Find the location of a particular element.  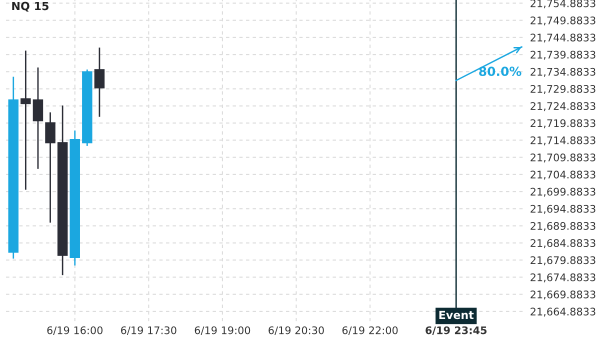

x-tick-label: 6/19 23:45 is located at coordinates (456, 331).